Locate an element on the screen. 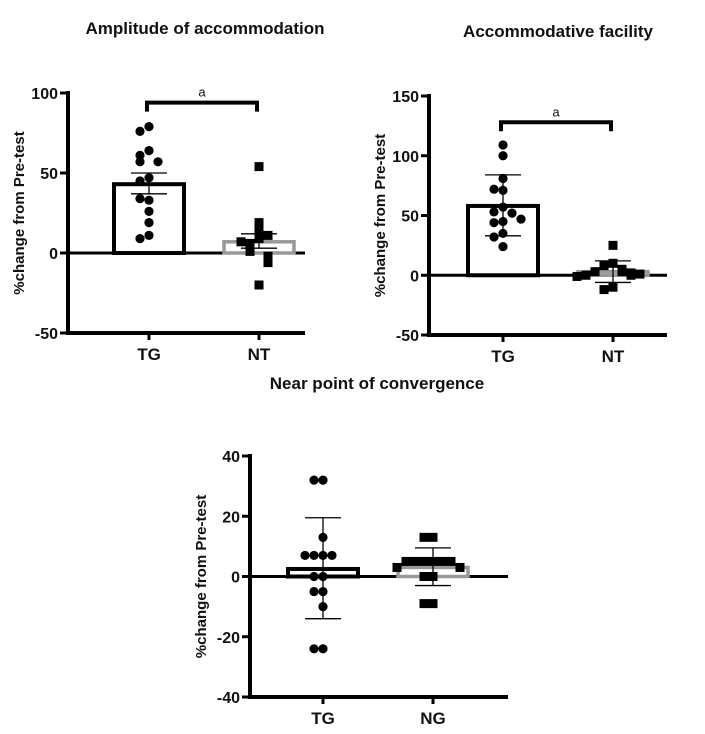 This screenshot has height=734, width=705. y-tick-label: -40 is located at coordinates (228, 698).